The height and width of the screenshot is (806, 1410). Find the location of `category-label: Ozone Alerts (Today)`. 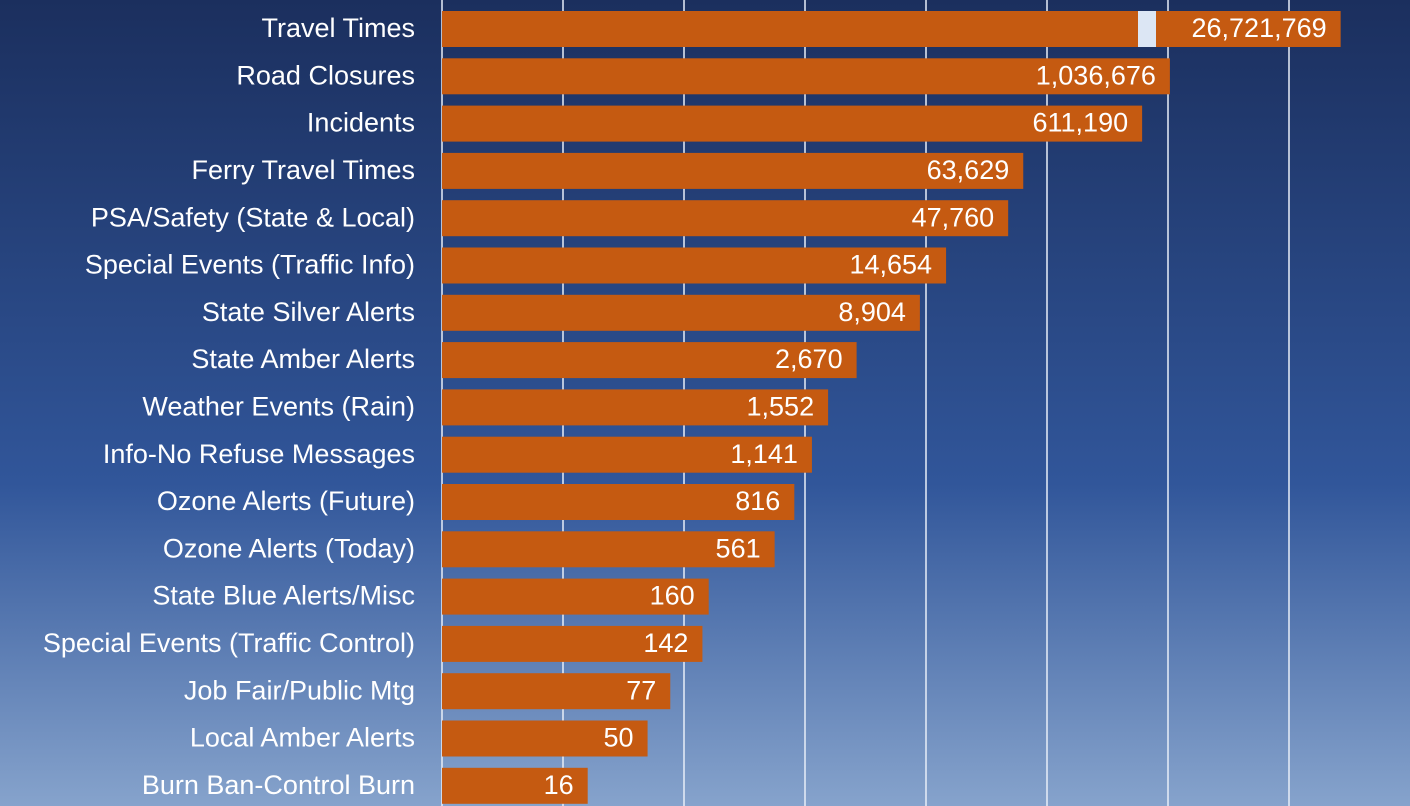

category-label: Ozone Alerts (Today) is located at coordinates (289, 548).